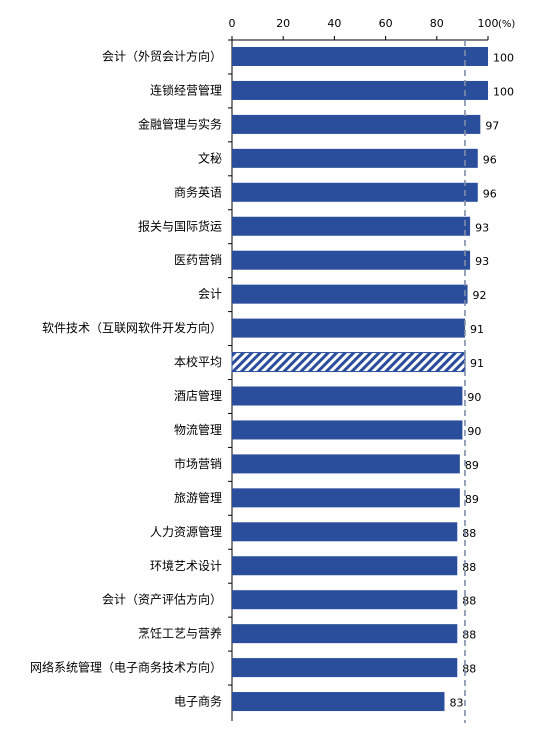 Image resolution: width=547 pixels, height=734 pixels. Describe the element at coordinates (198, 260) in the screenshot. I see `category-label: 医药营销` at that location.